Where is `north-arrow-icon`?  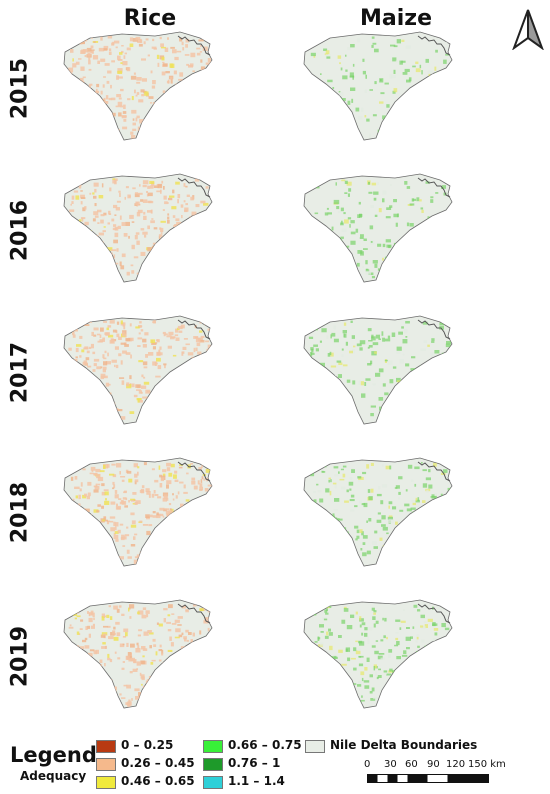
north-arrow-icon is located at coordinates (528, 29).